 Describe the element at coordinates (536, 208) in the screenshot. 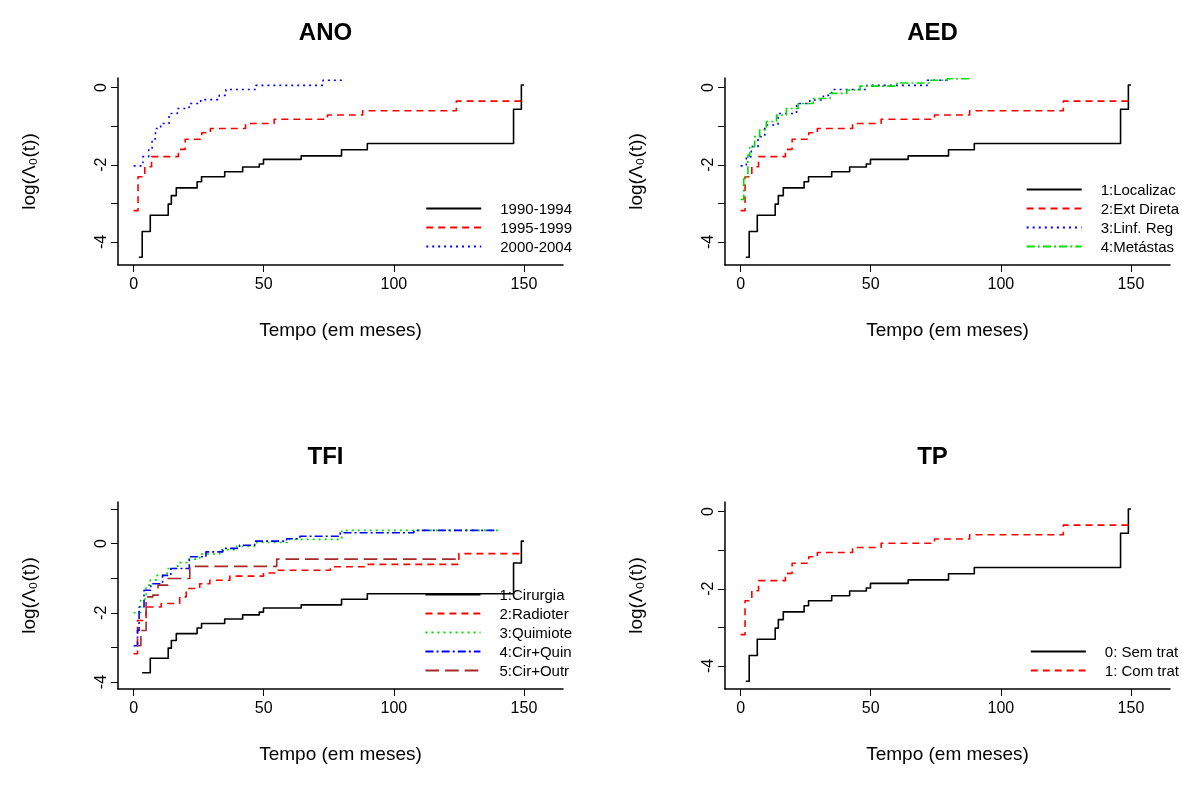

I see `legend-label: 1990-1994` at that location.